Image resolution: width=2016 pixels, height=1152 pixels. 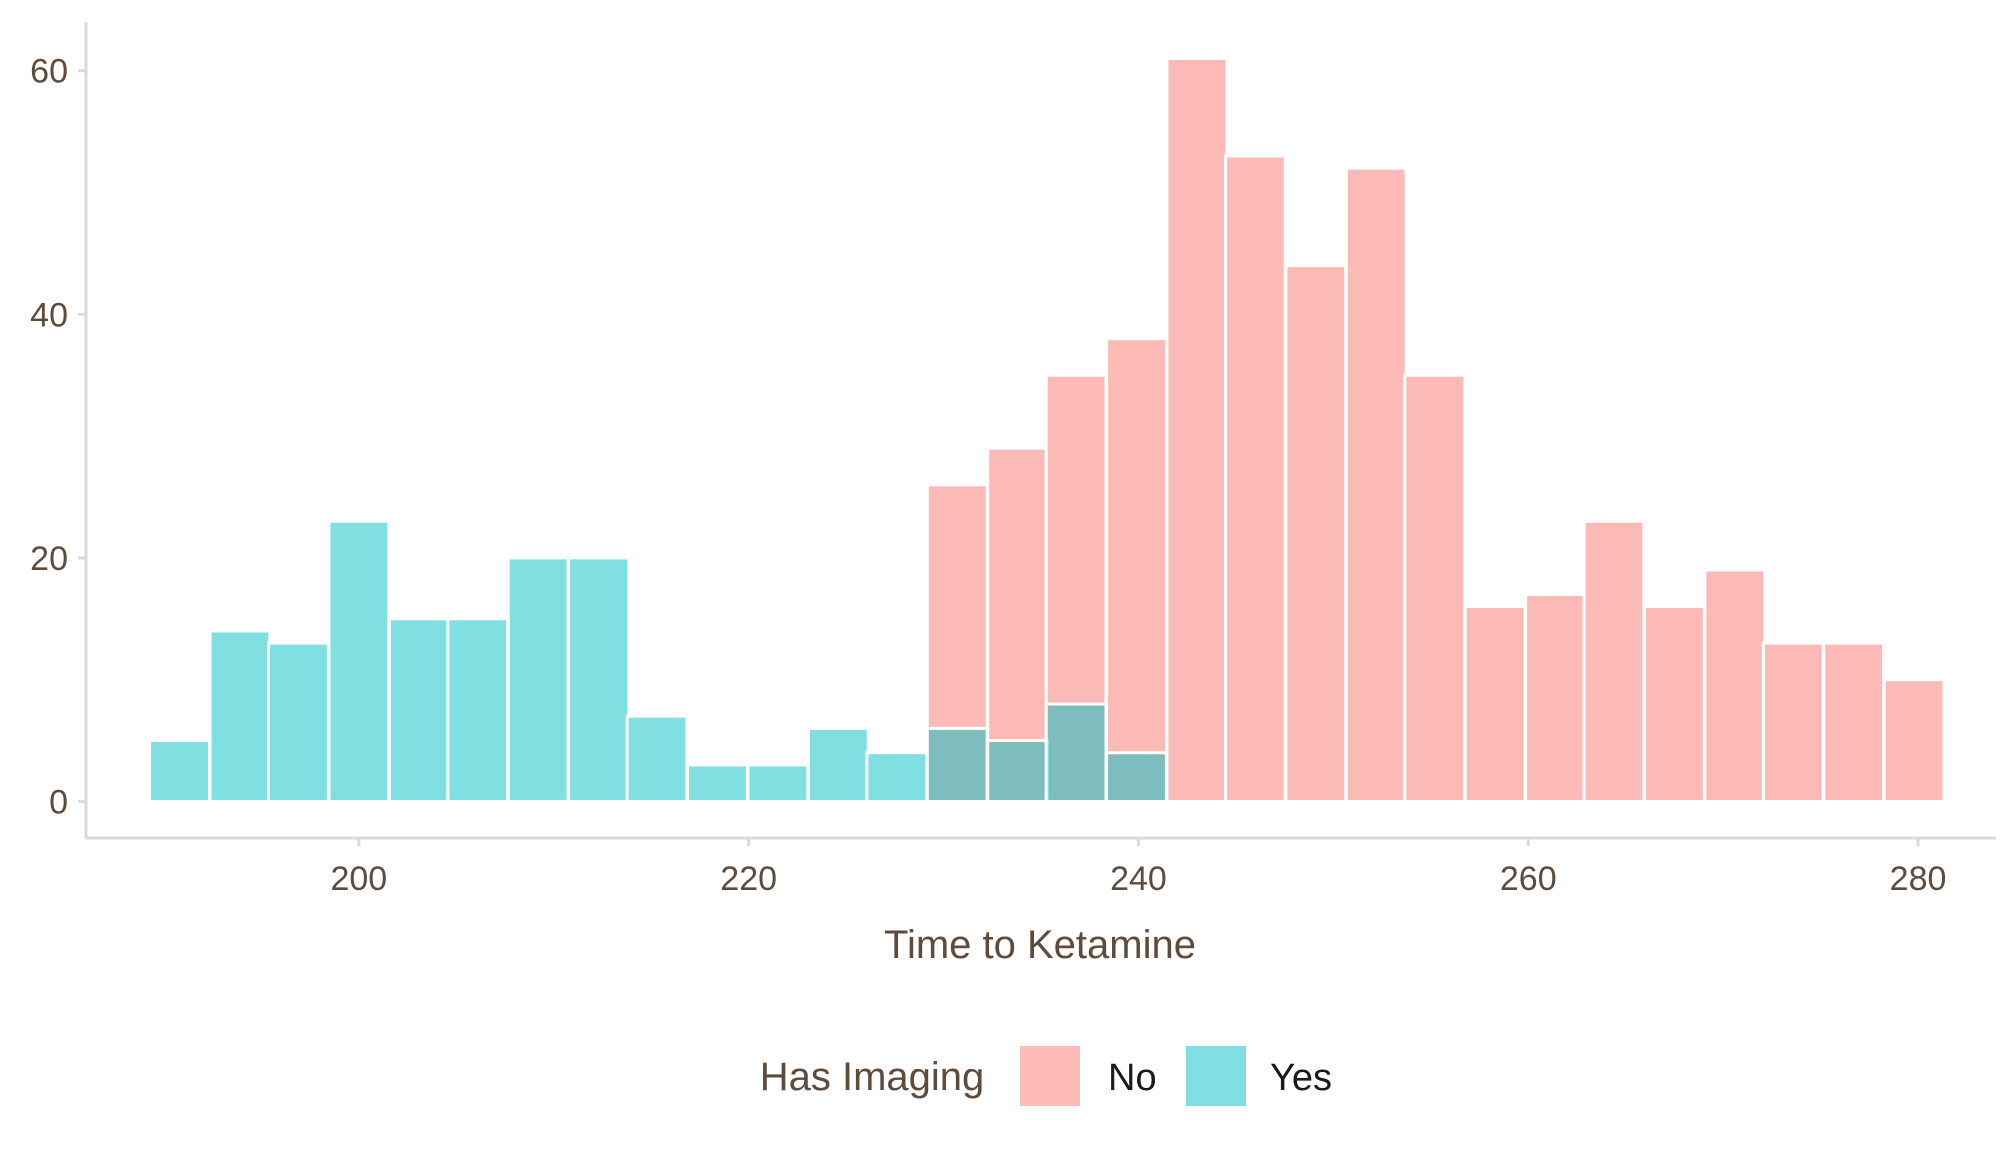 What do you see at coordinates (49, 315) in the screenshot?
I see `y-tick-label: 40` at bounding box center [49, 315].